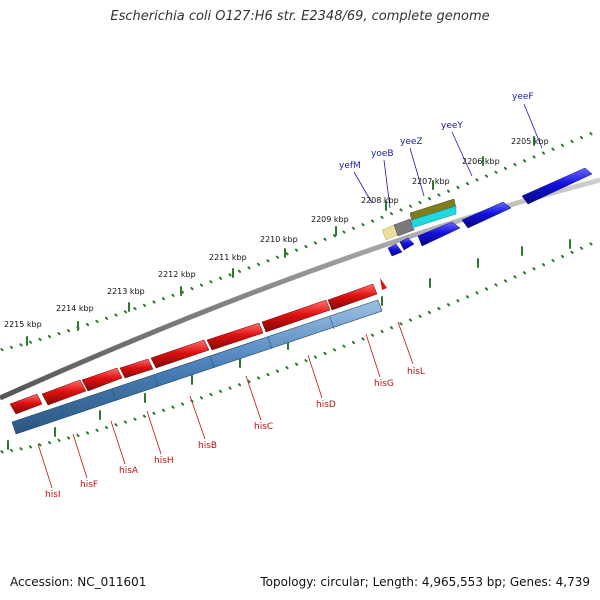 The image size is (600, 600). What do you see at coordinates (89, 485) in the screenshot?
I see `gene-label: hisF` at bounding box center [89, 485].